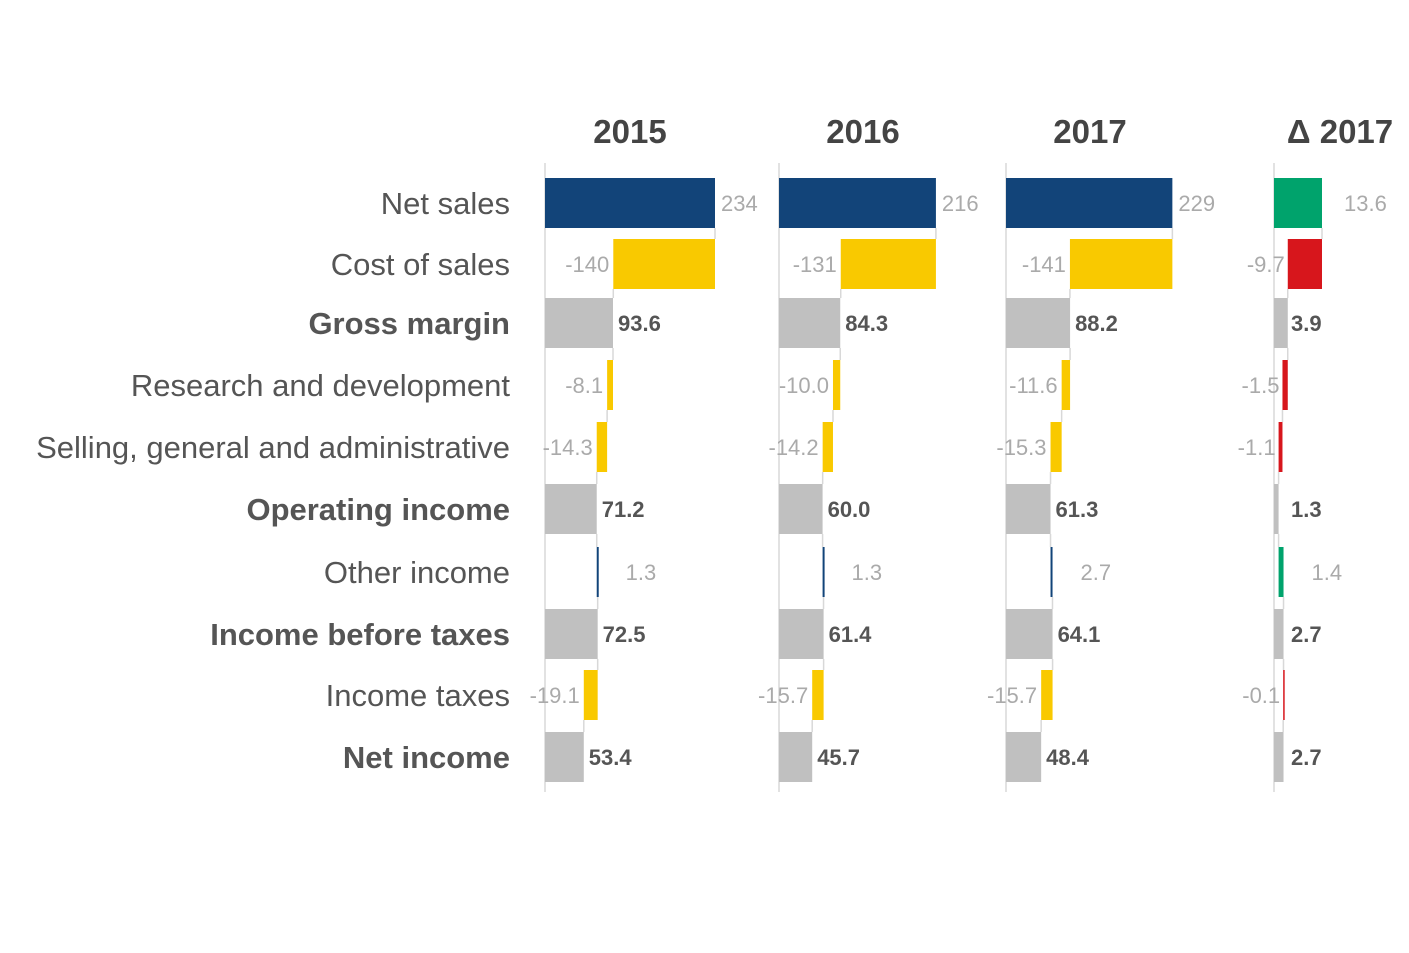  What do you see at coordinates (1079, 634) in the screenshot?
I see `value-label-income-before-taxes: 64.1` at bounding box center [1079, 634].